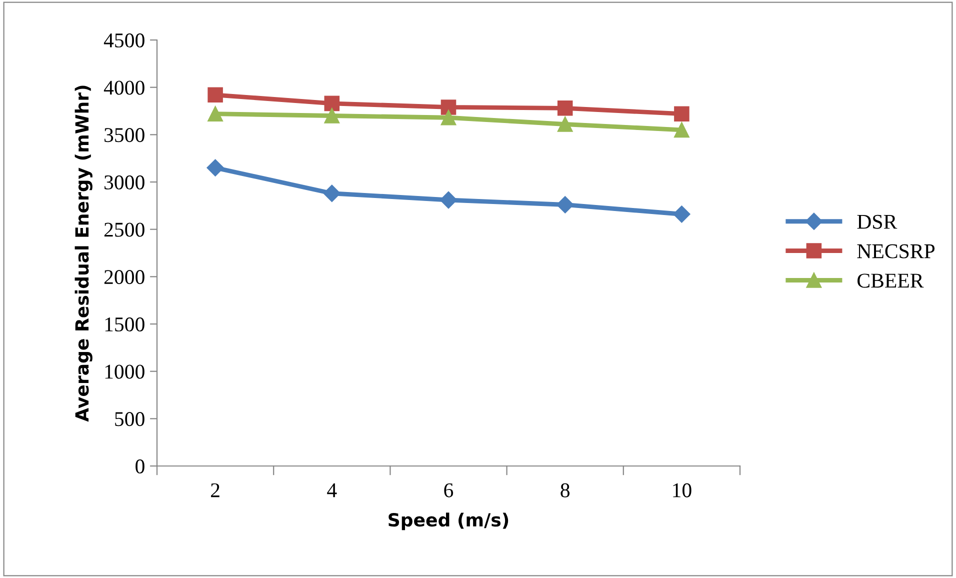 This screenshot has height=578, width=956. What do you see at coordinates (124, 277) in the screenshot?
I see `y-tick-label: 2000` at bounding box center [124, 277].